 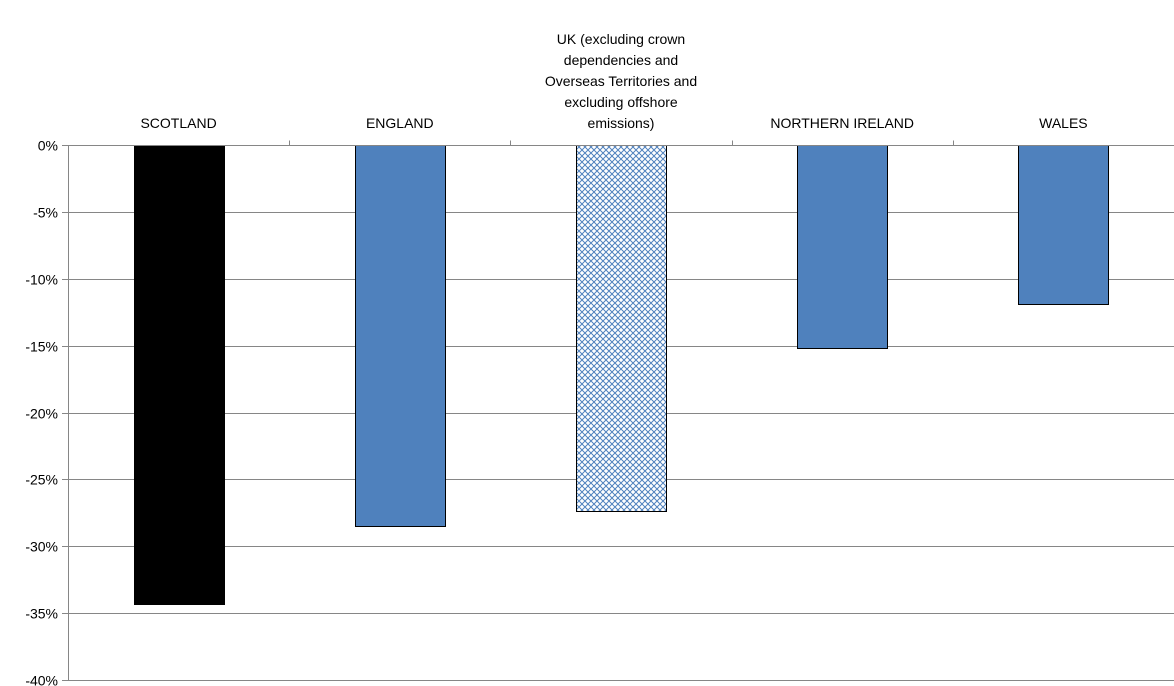 I want to click on y-tick-label: -10%, so click(x=41, y=280).